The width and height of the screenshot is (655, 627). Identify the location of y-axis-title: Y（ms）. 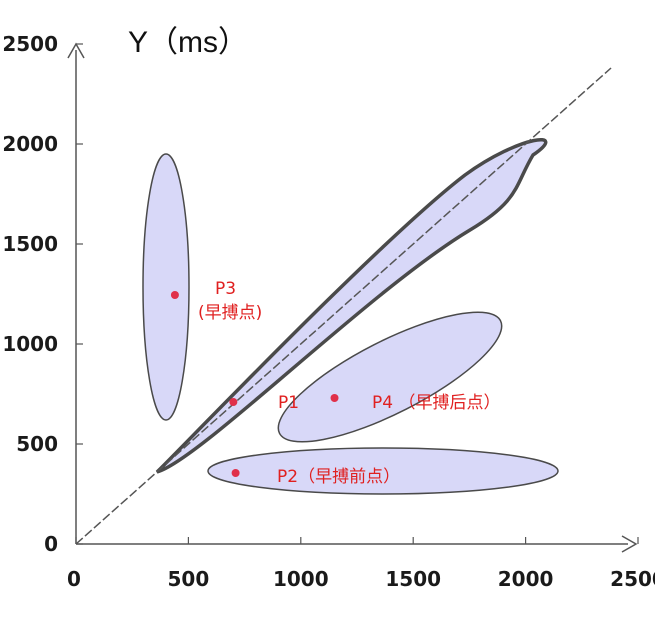
(188, 42).